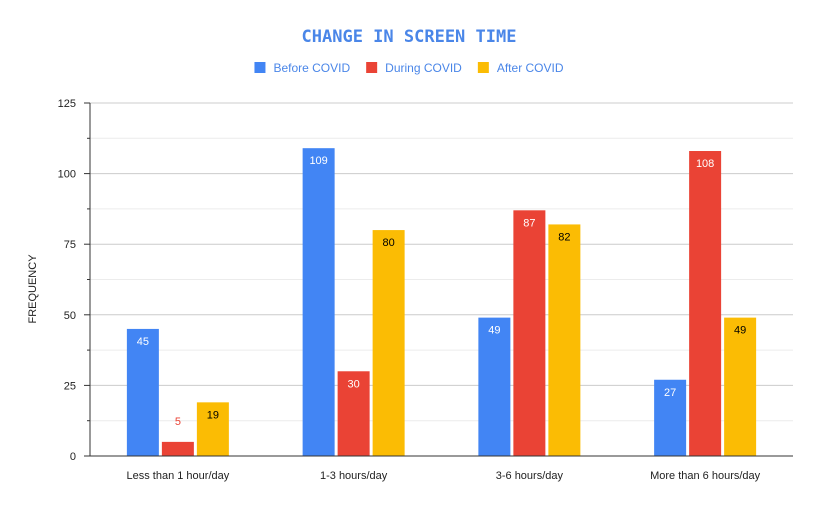 The image size is (818, 508). I want to click on y-axis-title: FREQUENCY, so click(33, 289).